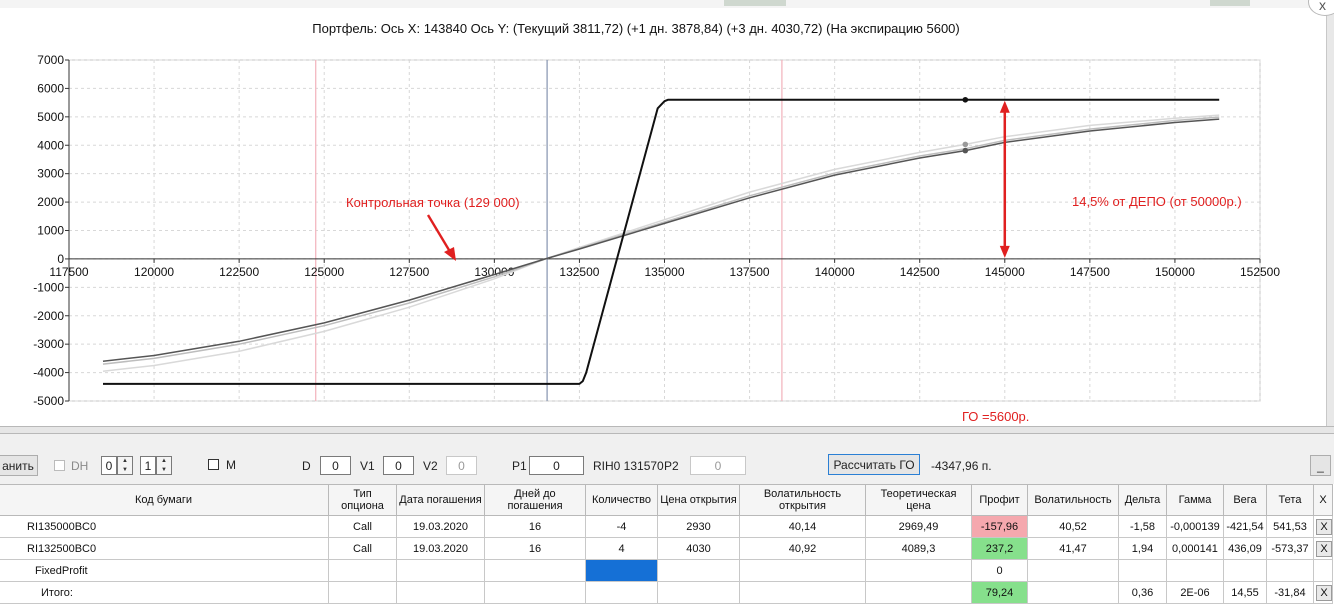 The height and width of the screenshot is (611, 1334). Describe the element at coordinates (1073, 500) in the screenshot. I see `column-header: Волатильность` at that location.